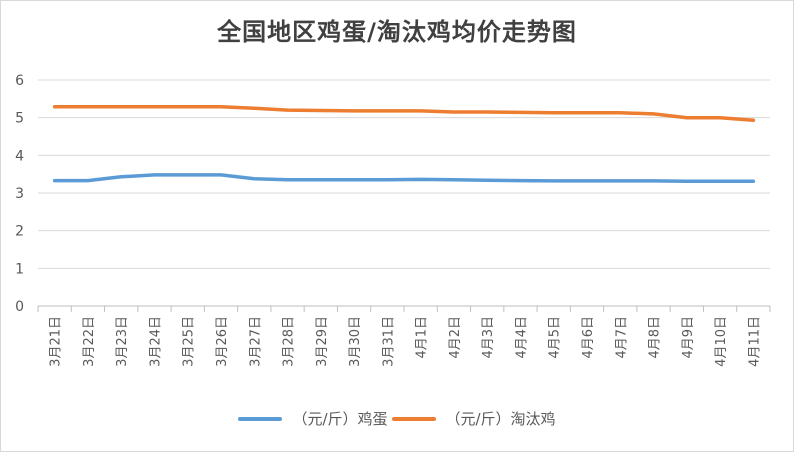  Describe the element at coordinates (488, 337) in the screenshot. I see `x-tick-label: 4月3日` at that location.